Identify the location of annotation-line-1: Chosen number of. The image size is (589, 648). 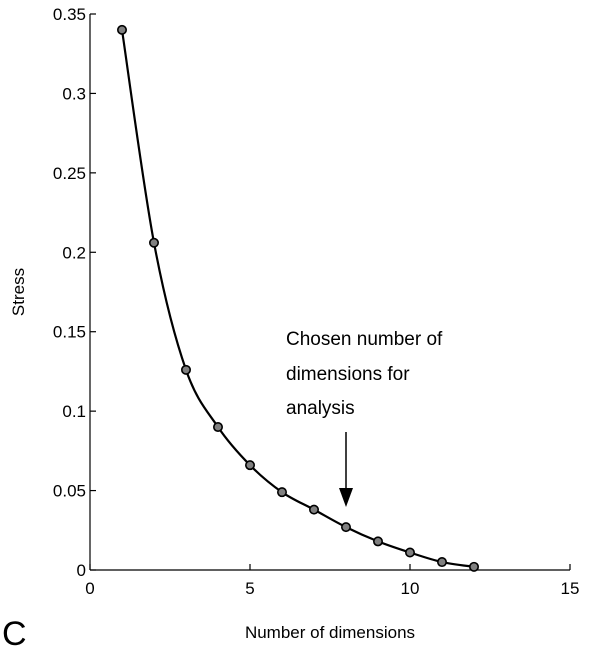
(364, 339).